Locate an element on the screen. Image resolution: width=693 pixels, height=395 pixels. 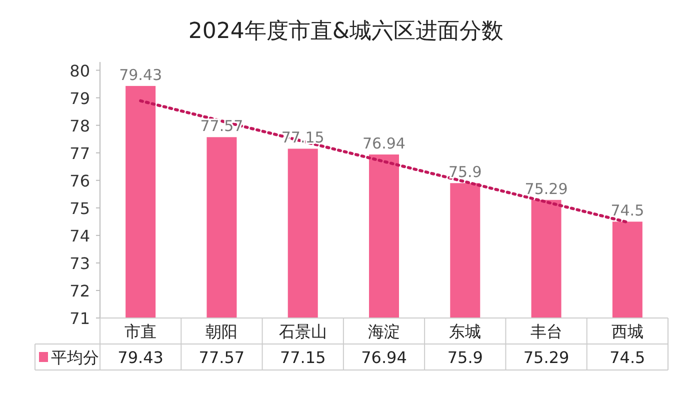
y-tick-label: 78 is located at coordinates (80, 126).